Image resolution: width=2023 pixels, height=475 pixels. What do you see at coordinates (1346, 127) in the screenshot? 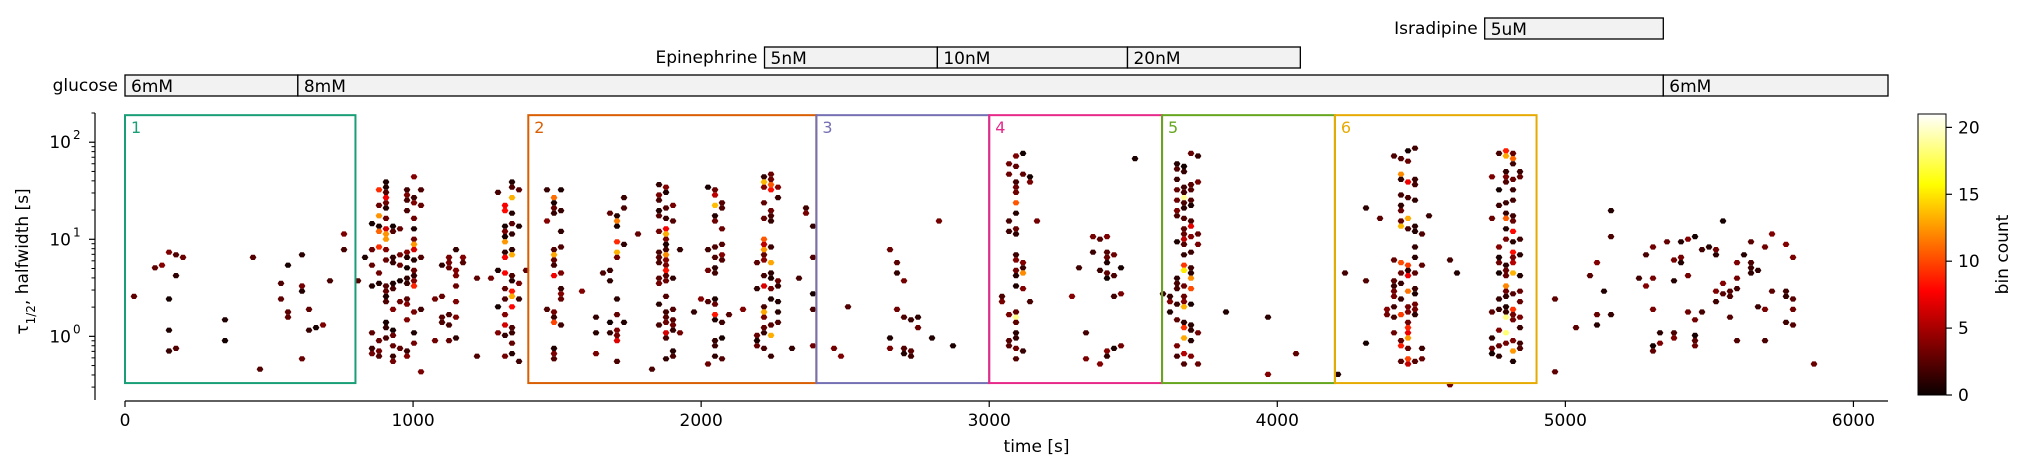
I see `region-label-6: 6` at bounding box center [1346, 127].